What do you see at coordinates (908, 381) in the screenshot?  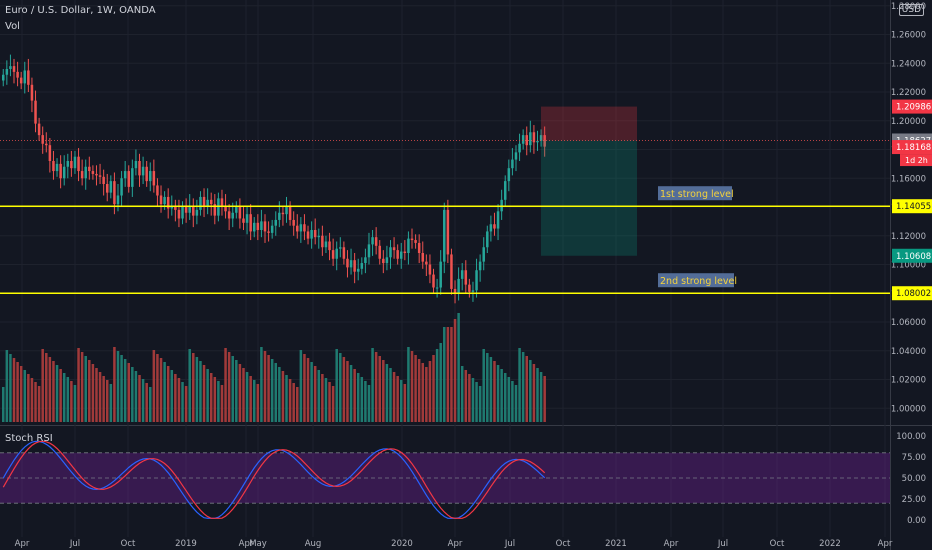 I see `price-tick-label: 1.02000` at bounding box center [908, 381].